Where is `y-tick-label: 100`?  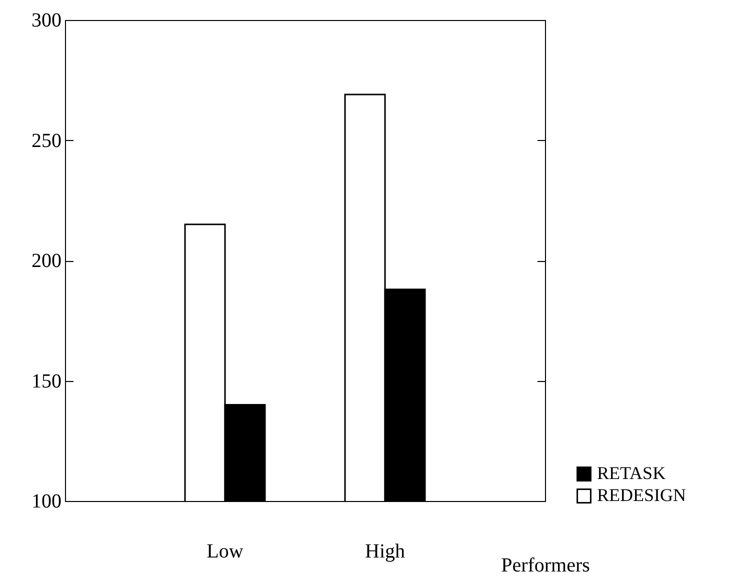
y-tick-label: 100 is located at coordinates (47, 501).